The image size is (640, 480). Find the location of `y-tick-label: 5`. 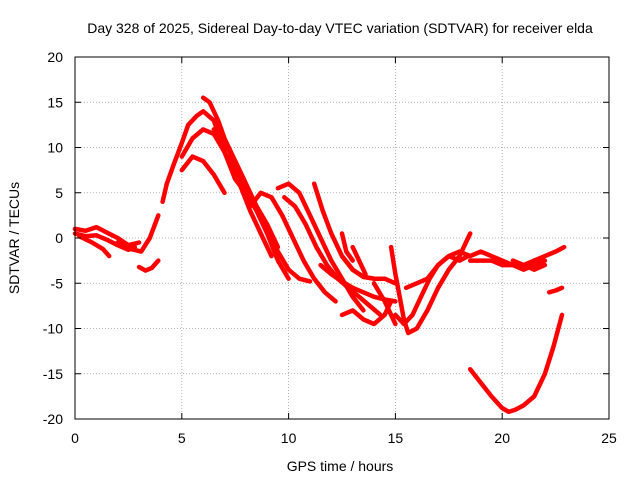

y-tick-label: 5 is located at coordinates (59, 193).